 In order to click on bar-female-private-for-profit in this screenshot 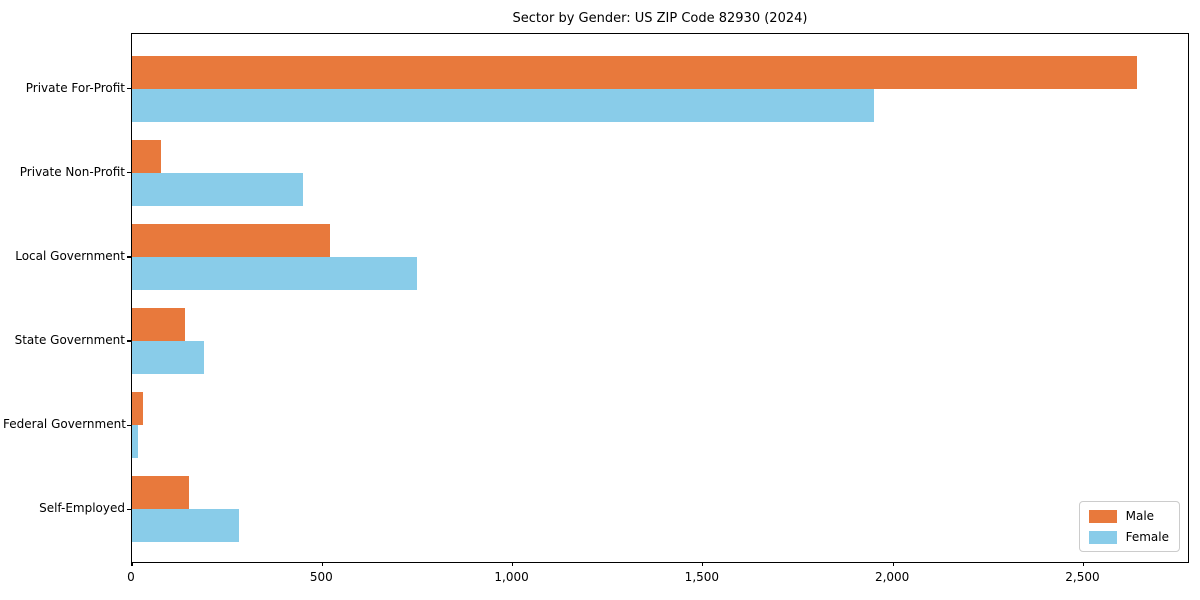, I will do `click(503, 105)`.